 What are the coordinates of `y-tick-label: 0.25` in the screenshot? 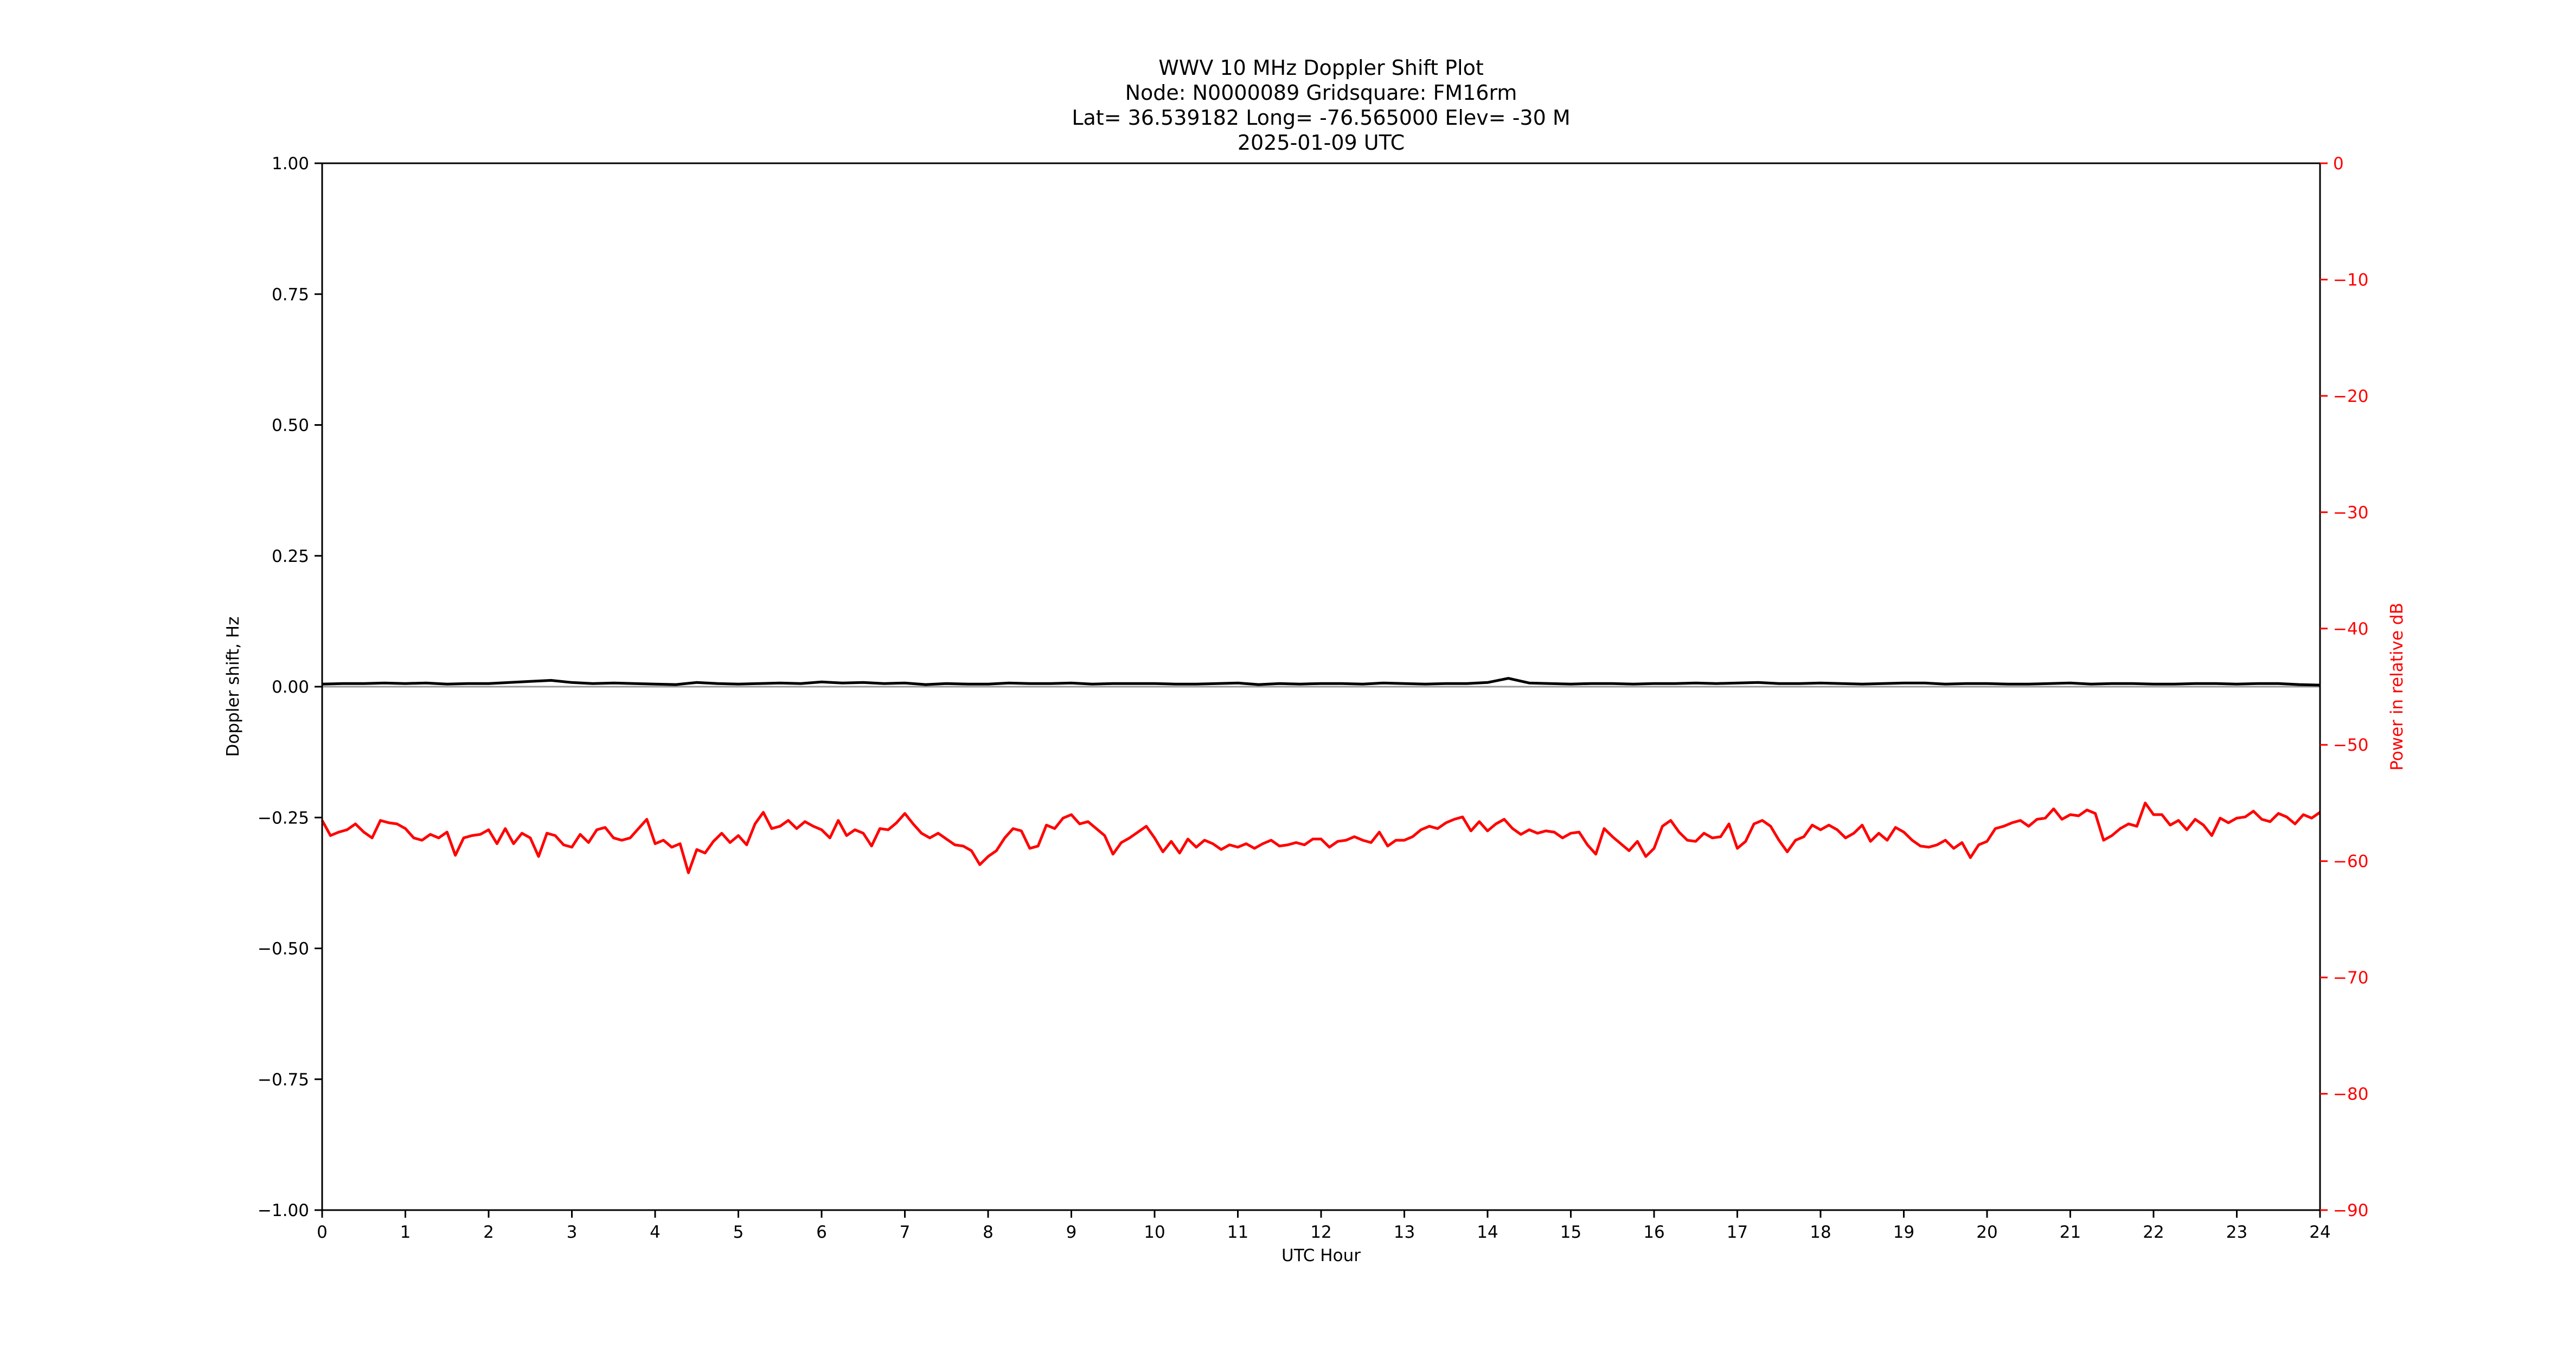 It's located at (290, 556).